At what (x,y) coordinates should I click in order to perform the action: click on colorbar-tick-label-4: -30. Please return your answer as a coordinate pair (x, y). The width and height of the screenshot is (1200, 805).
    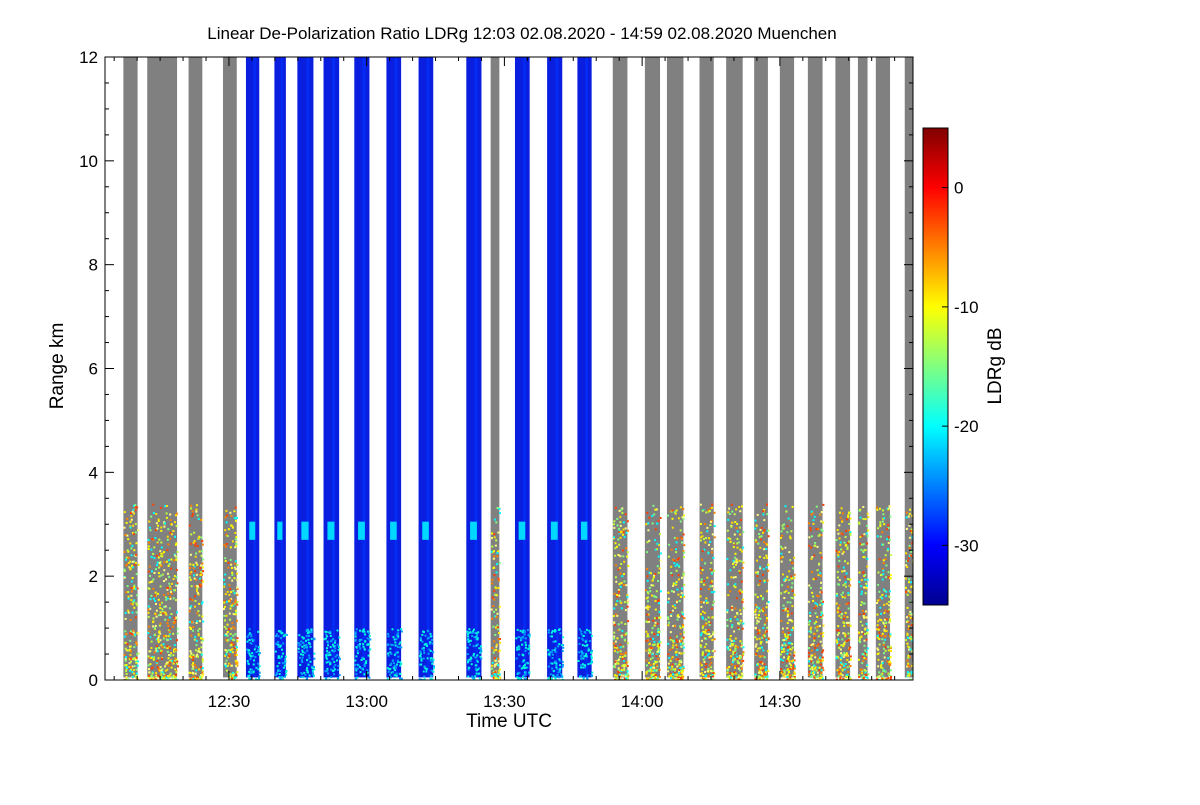
    Looking at the image, I should click on (966, 545).